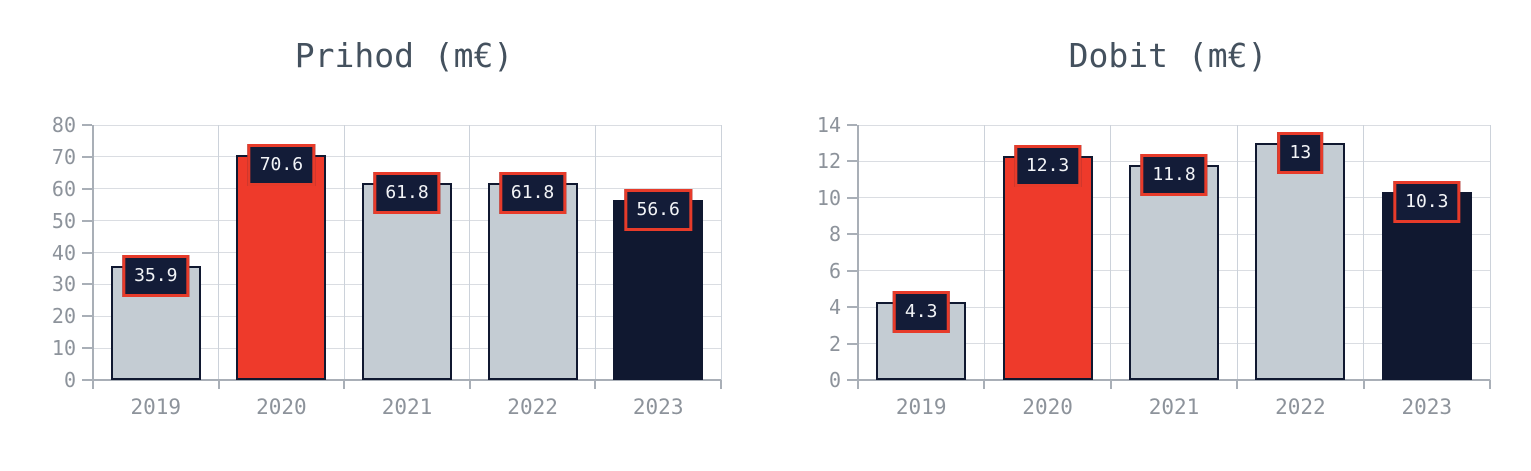 The image size is (1531, 471). I want to click on y-axis-tick-label: 50, so click(63, 220).